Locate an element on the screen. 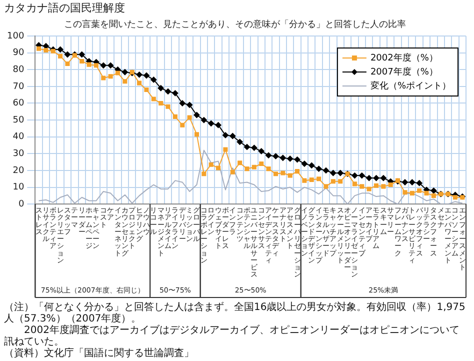  y-tick-label: 20 is located at coordinates (18, 171).